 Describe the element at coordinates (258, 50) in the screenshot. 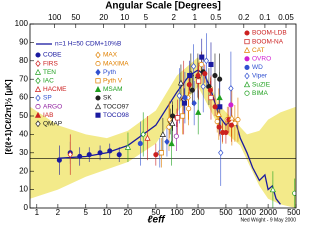

I see `legend-label: CAT` at that location.